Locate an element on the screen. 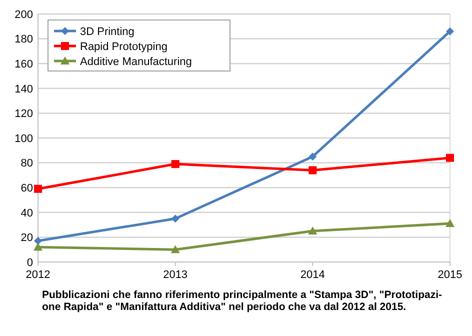 This screenshot has height=336, width=472. y-tick-label: 40 is located at coordinates (26, 213).